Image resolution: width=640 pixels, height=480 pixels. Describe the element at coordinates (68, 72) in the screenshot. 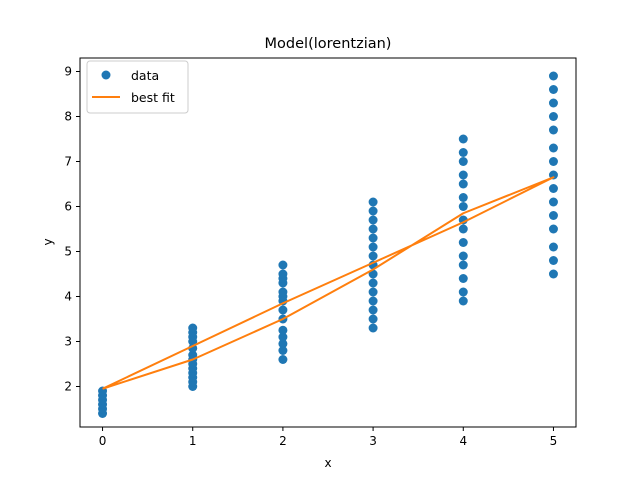

I see `y-tick-label: 9` at that location.